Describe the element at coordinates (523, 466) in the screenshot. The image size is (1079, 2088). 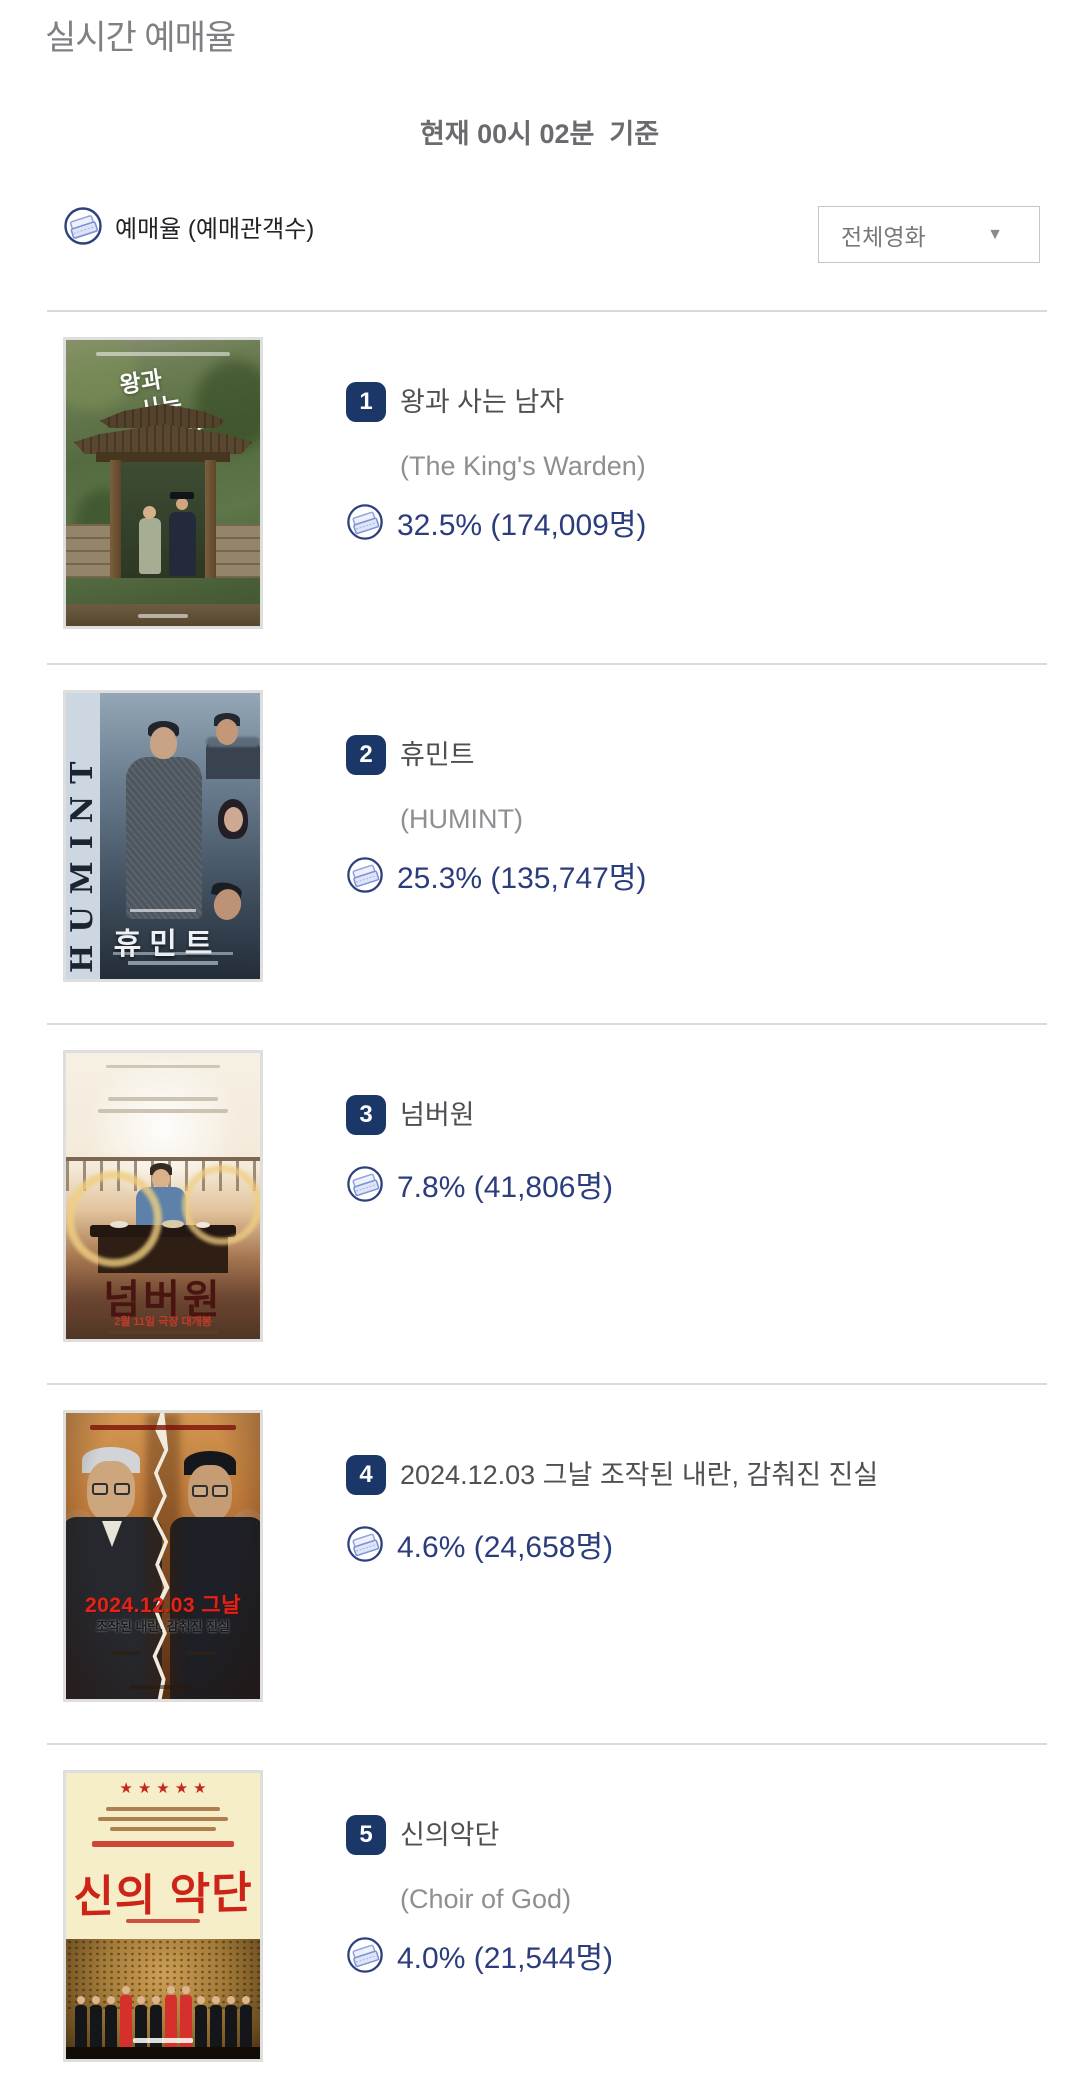
I see `movie-subtitle: (The King's Warden)` at that location.